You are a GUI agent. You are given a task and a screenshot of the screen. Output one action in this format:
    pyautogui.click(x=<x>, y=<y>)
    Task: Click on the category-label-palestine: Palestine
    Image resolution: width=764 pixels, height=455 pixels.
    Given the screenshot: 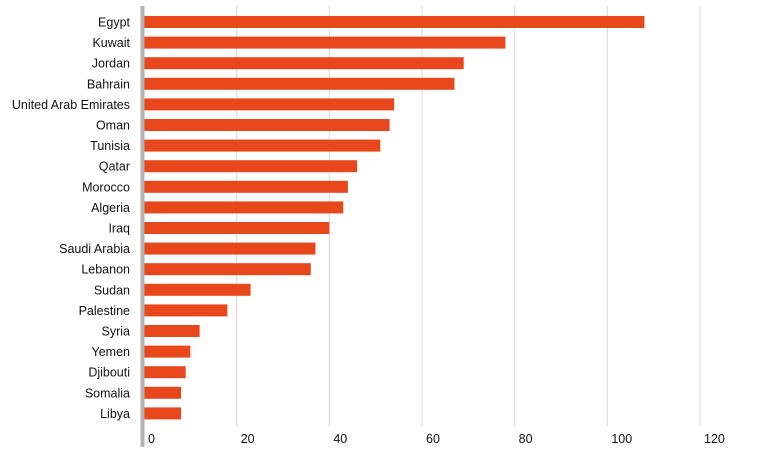 What is the action you would take?
    pyautogui.click(x=104, y=311)
    